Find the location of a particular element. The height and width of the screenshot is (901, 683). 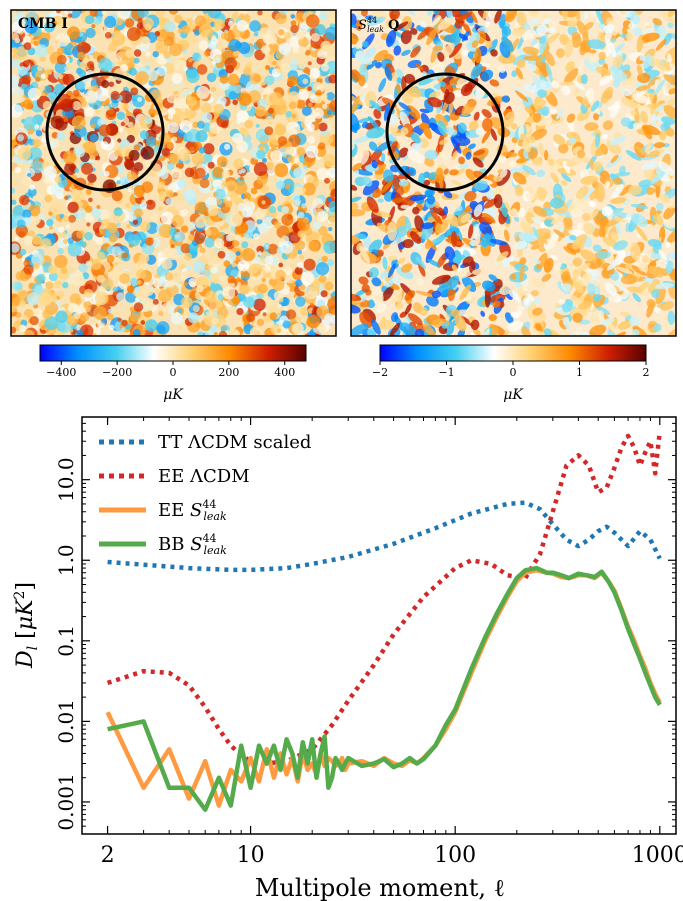

legend-label-0: TT ΛCDM scaled is located at coordinates (234, 442).